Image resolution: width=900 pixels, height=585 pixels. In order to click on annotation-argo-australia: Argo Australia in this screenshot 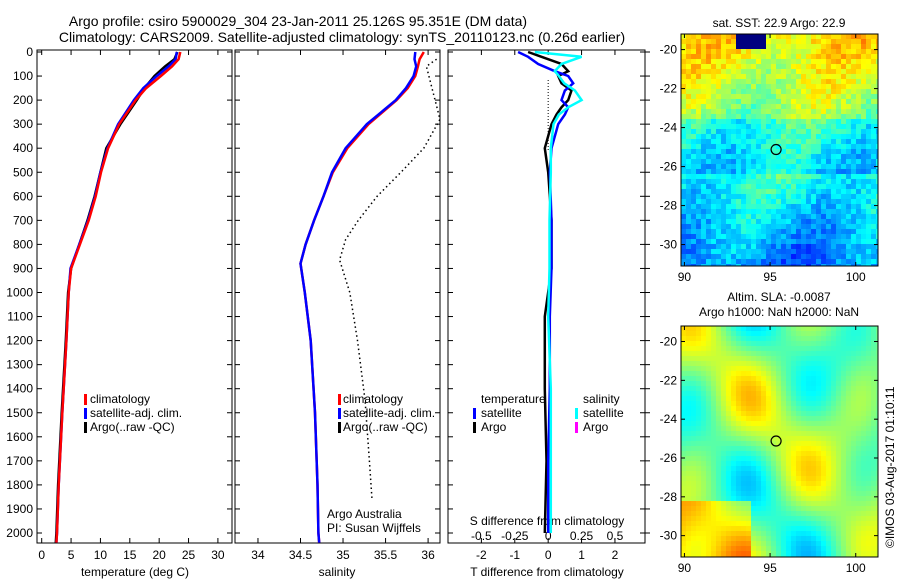, I will do `click(364, 514)`.